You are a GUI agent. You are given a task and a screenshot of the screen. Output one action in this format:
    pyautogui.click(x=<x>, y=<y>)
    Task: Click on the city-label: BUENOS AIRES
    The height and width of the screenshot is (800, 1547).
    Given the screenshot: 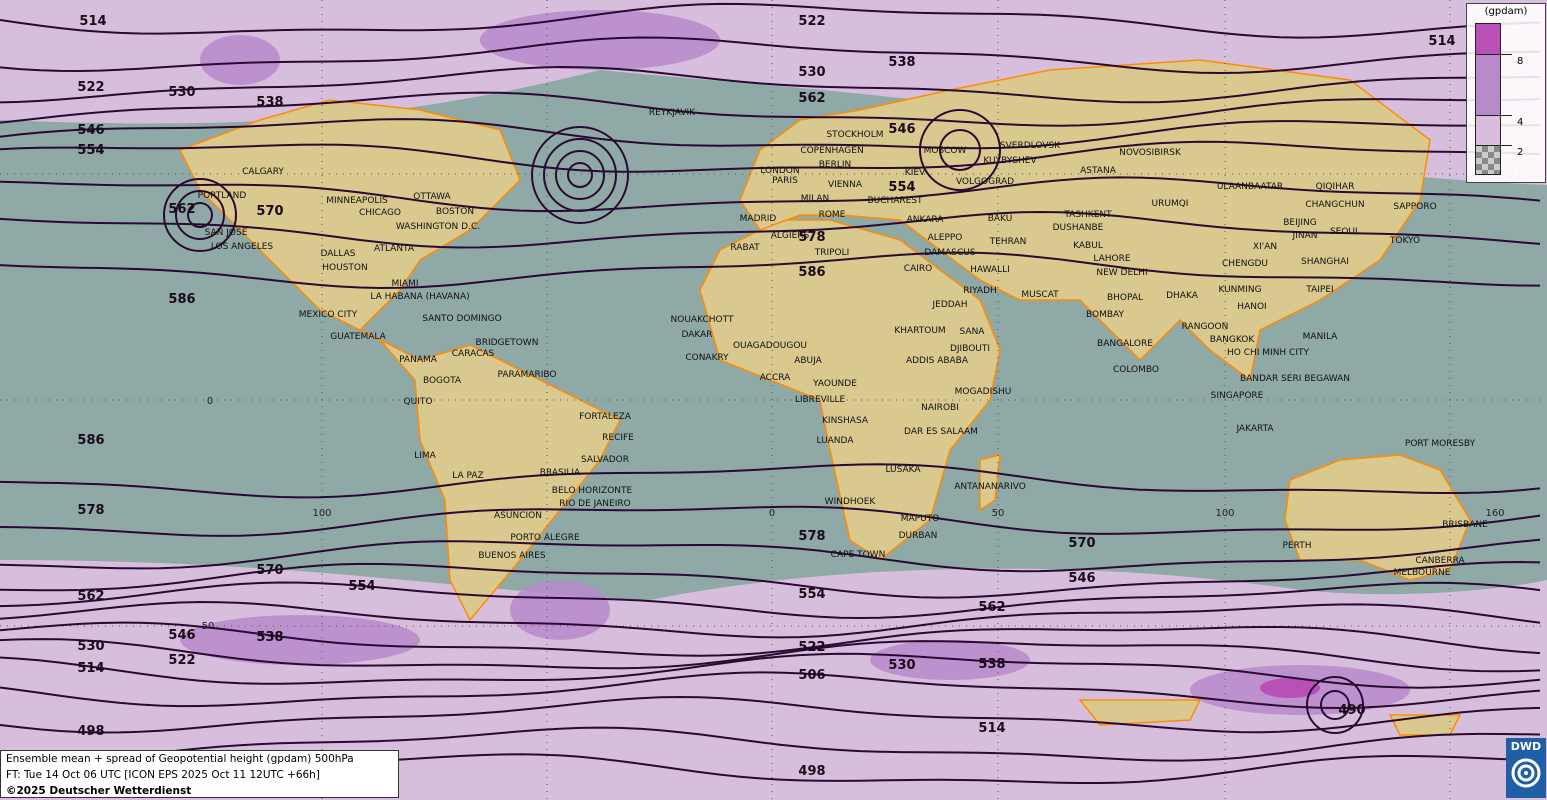 What is the action you would take?
    pyautogui.click(x=512, y=556)
    